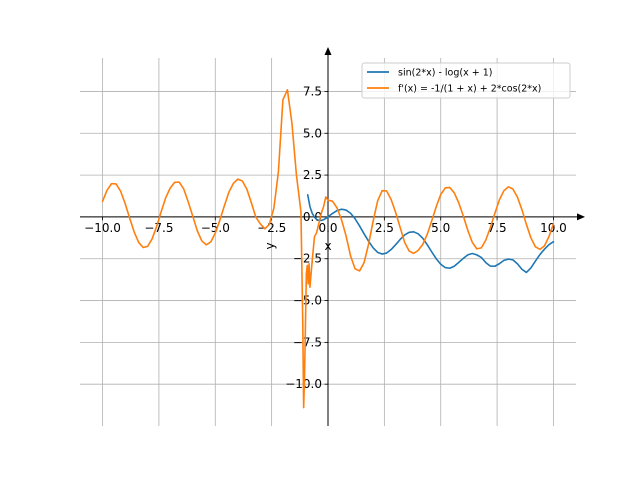 The image size is (640, 480). Describe the element at coordinates (469, 89) in the screenshot. I see `legend-label-2: f'(x) = -1/(1 + x) + 2*cos(2*x)` at that location.